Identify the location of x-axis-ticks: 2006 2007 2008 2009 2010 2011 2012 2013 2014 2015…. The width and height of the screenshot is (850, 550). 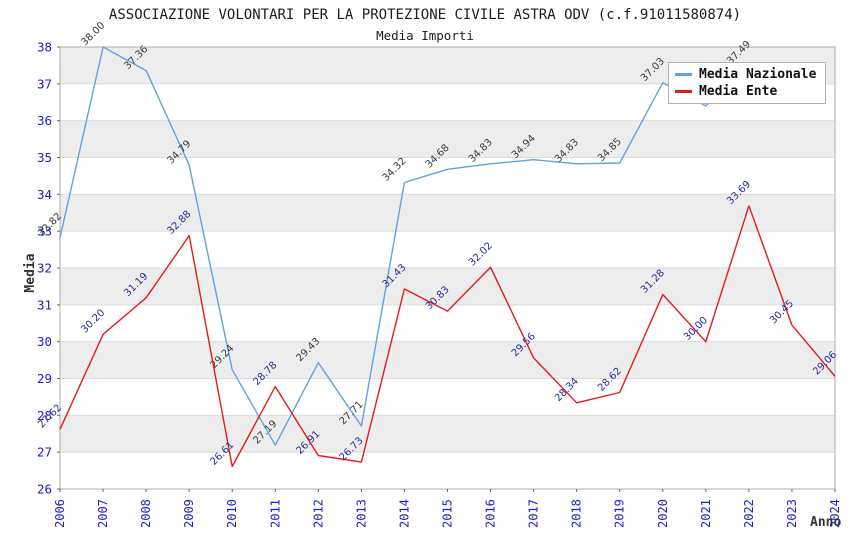
(447, 508).